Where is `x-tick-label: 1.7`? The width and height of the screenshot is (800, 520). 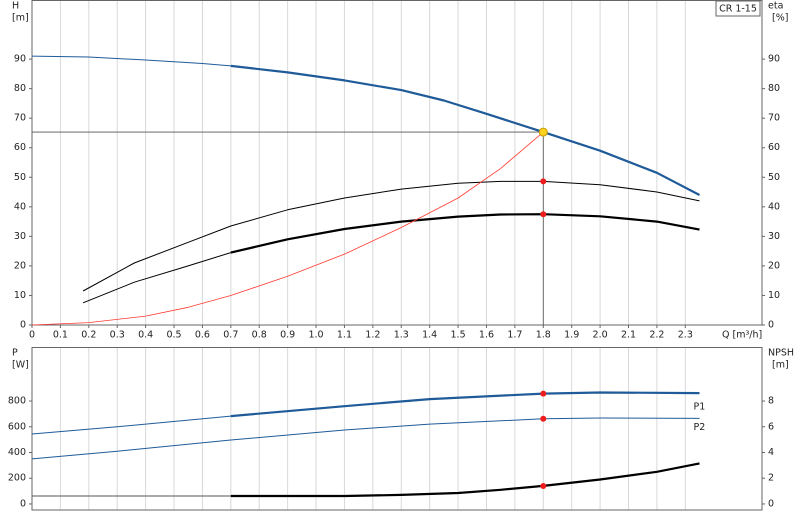 x-tick-label: 1.7 is located at coordinates (514, 335).